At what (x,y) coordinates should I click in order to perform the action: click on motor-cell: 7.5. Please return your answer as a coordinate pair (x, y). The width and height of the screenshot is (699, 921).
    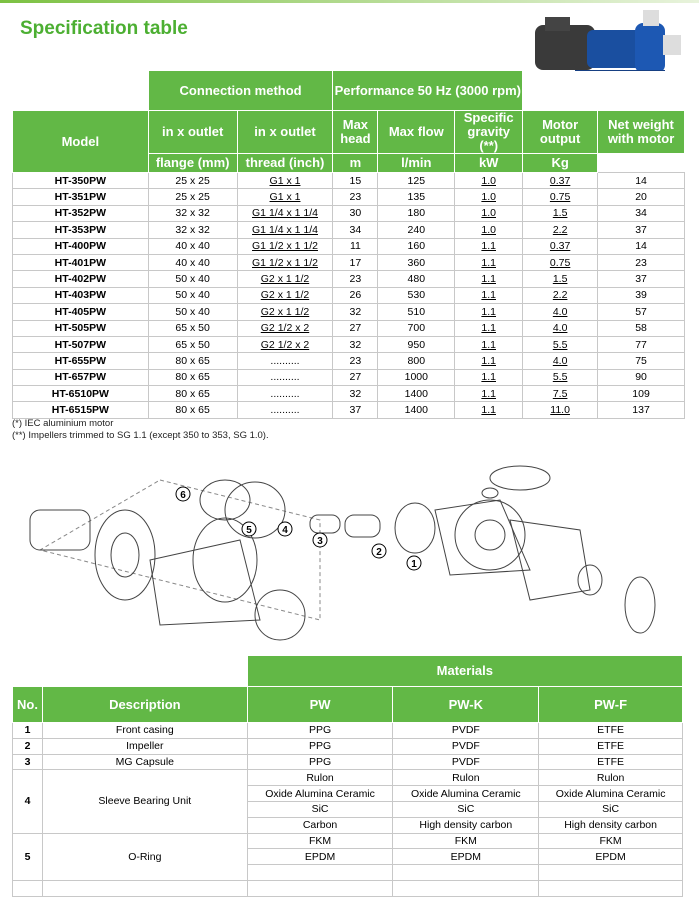
    Looking at the image, I should click on (560, 394).